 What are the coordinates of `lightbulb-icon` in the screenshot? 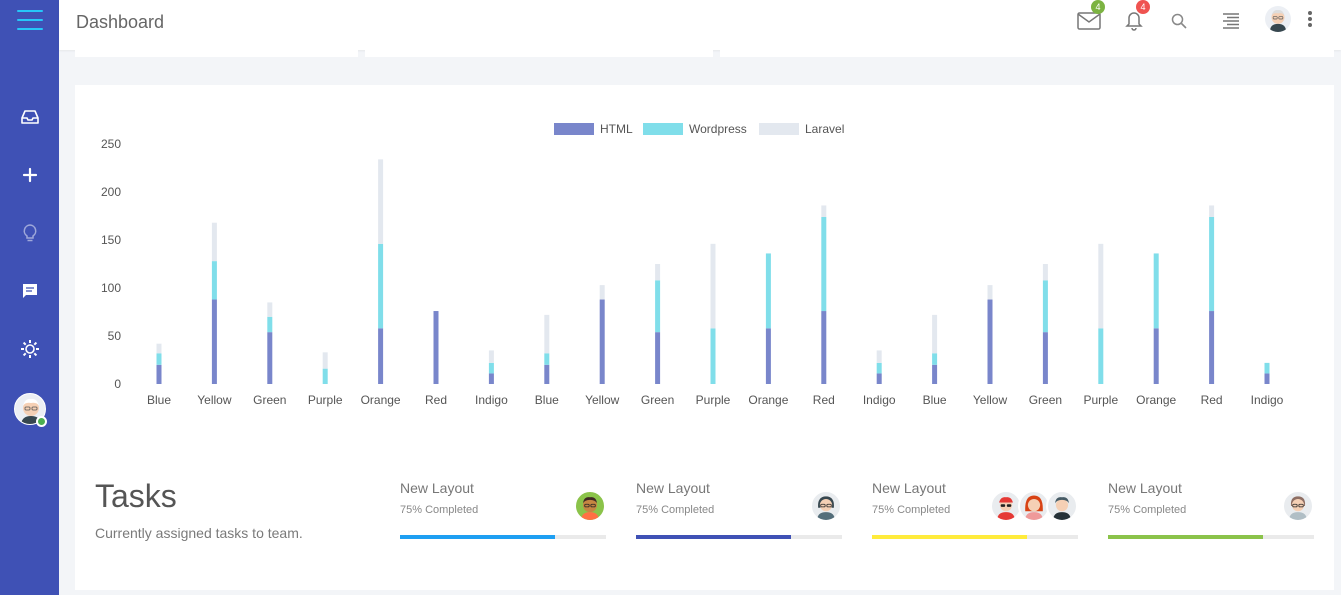 It's located at (30, 233).